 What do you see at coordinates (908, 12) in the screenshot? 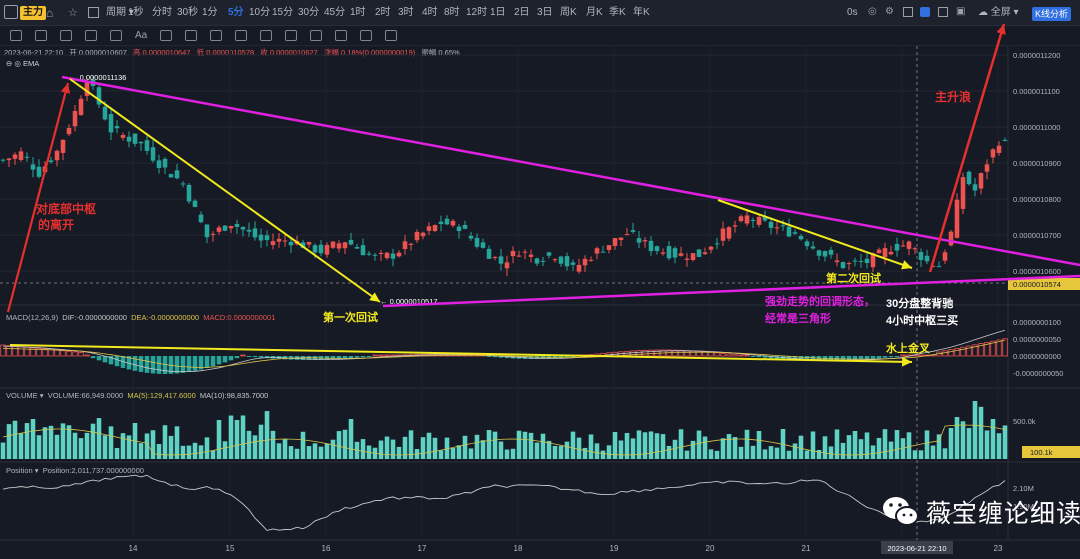
I see `screenshot-icon` at bounding box center [908, 12].